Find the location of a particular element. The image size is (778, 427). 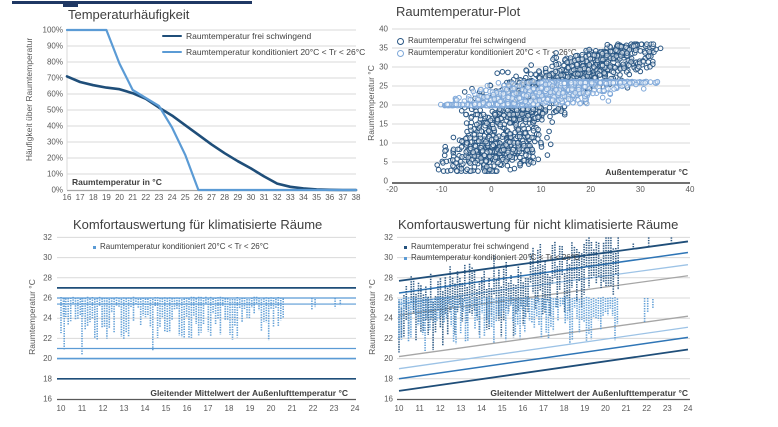

svg-text: 21 is located at coordinates (626, 408).